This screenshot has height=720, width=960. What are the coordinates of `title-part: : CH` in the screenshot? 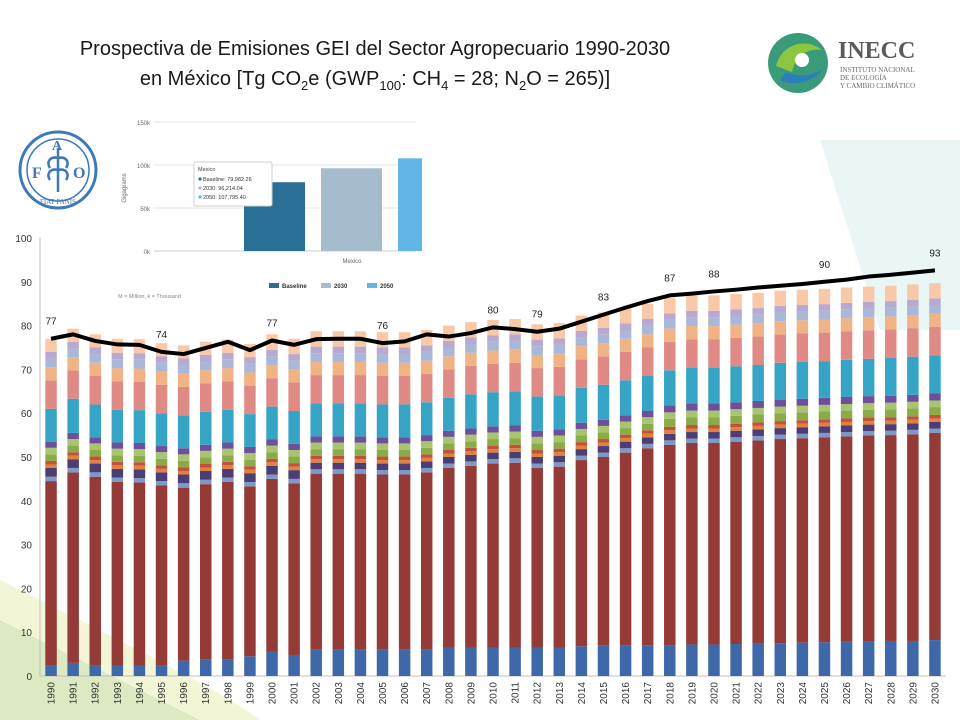 It's located at (421, 79).